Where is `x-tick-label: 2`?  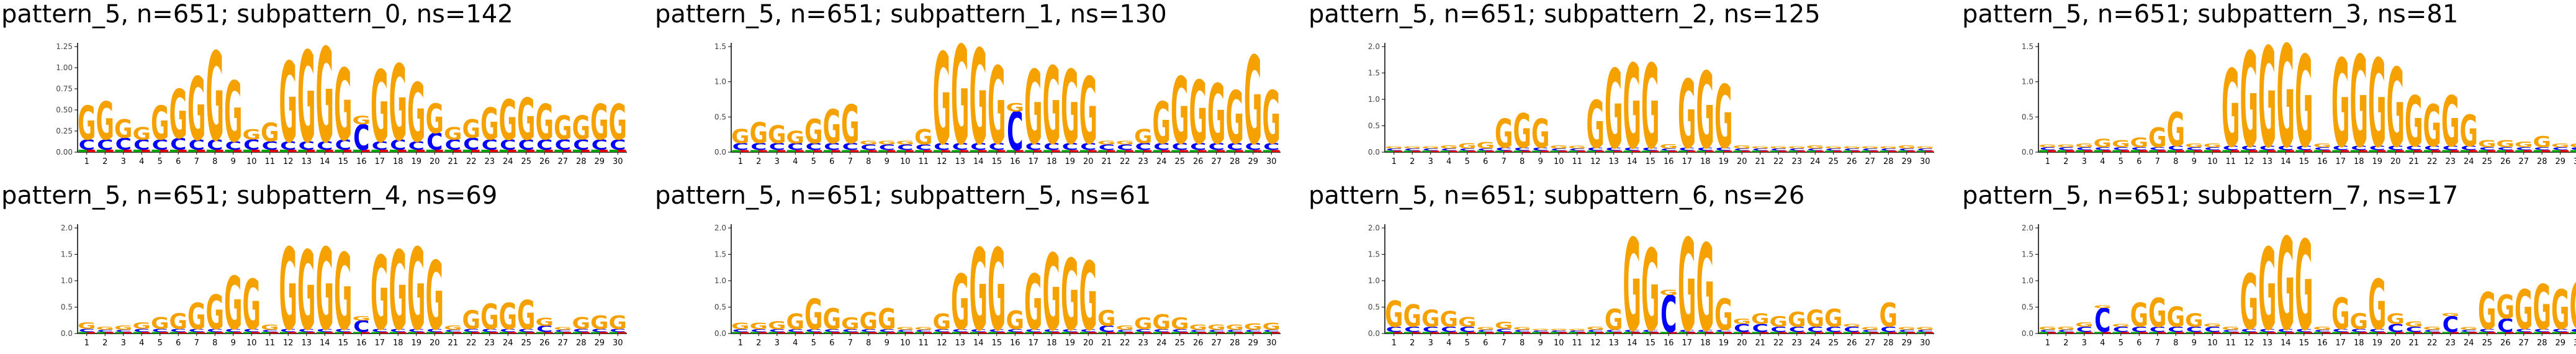
x-tick-label: 2 is located at coordinates (2065, 343).